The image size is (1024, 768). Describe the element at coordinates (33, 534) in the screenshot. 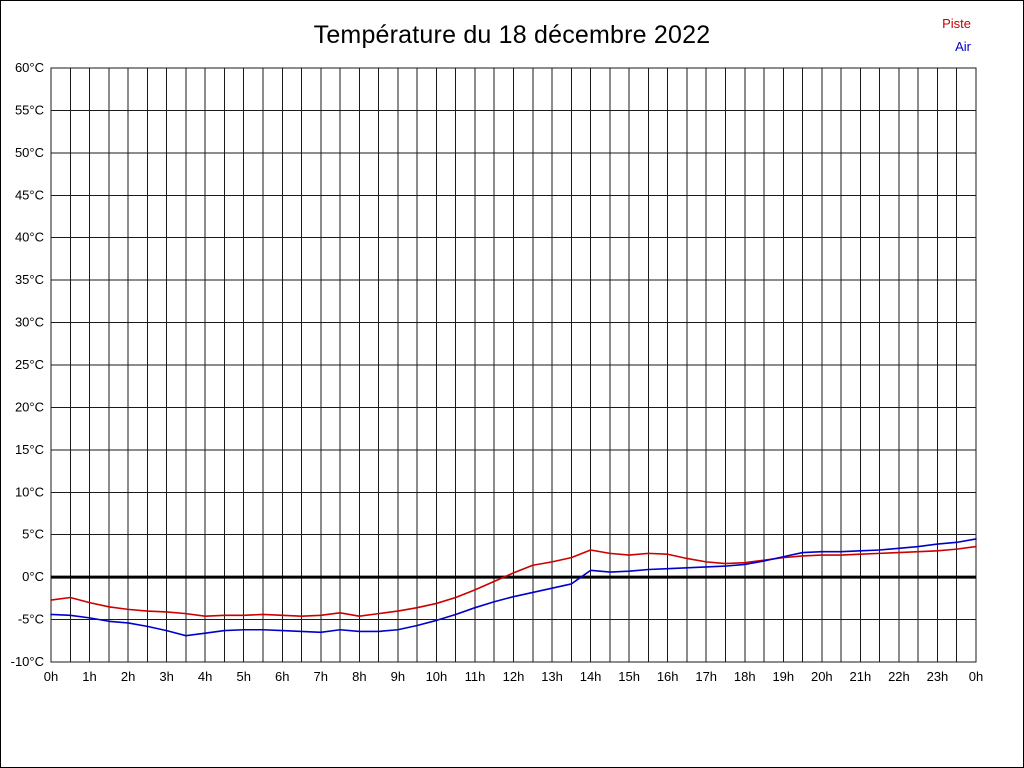

I see `svg-text: 5°C` at that location.